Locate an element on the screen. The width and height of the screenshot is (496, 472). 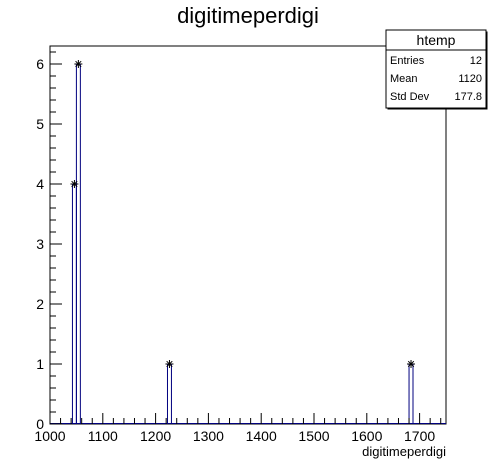
stats-row-label: Mean is located at coordinates (404, 79).